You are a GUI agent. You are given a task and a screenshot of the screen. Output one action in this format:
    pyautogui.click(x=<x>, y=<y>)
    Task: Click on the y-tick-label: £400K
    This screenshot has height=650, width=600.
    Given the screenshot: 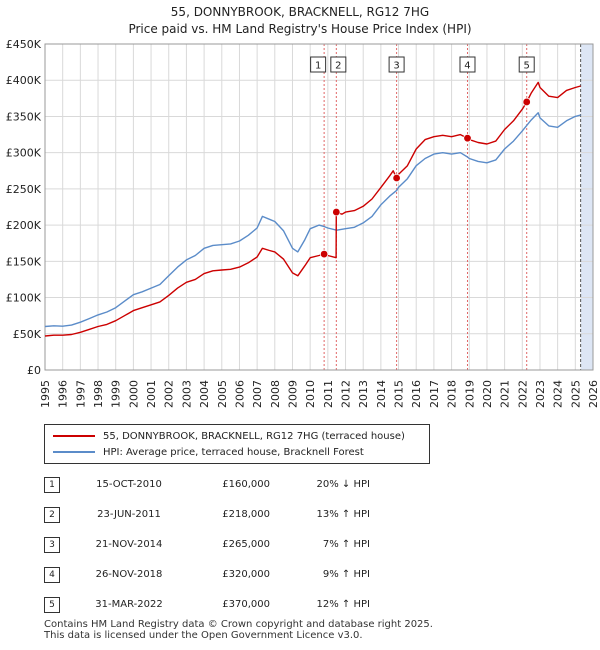 What is the action you would take?
    pyautogui.click(x=24, y=80)
    